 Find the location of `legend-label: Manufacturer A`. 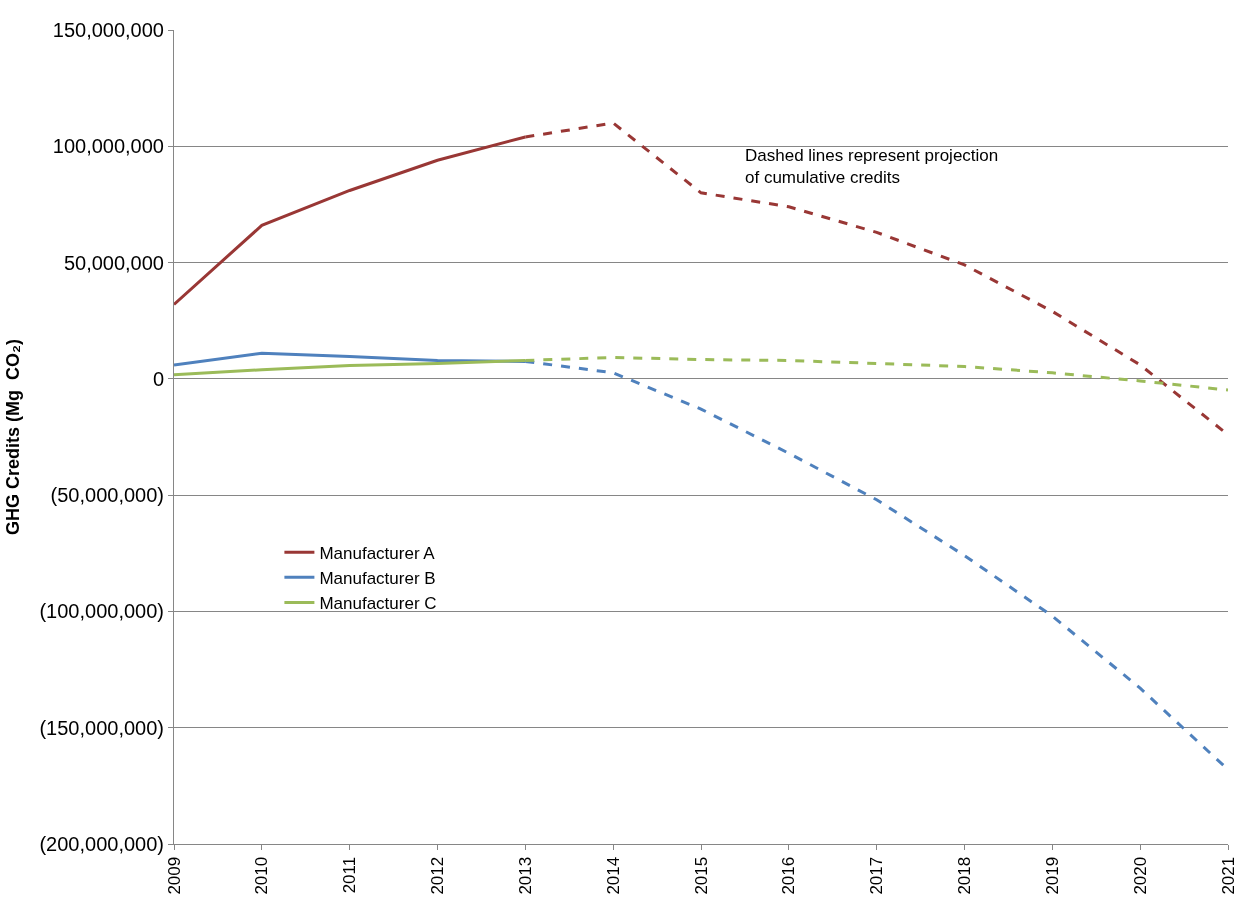

legend-label: Manufacturer A is located at coordinates (377, 553).